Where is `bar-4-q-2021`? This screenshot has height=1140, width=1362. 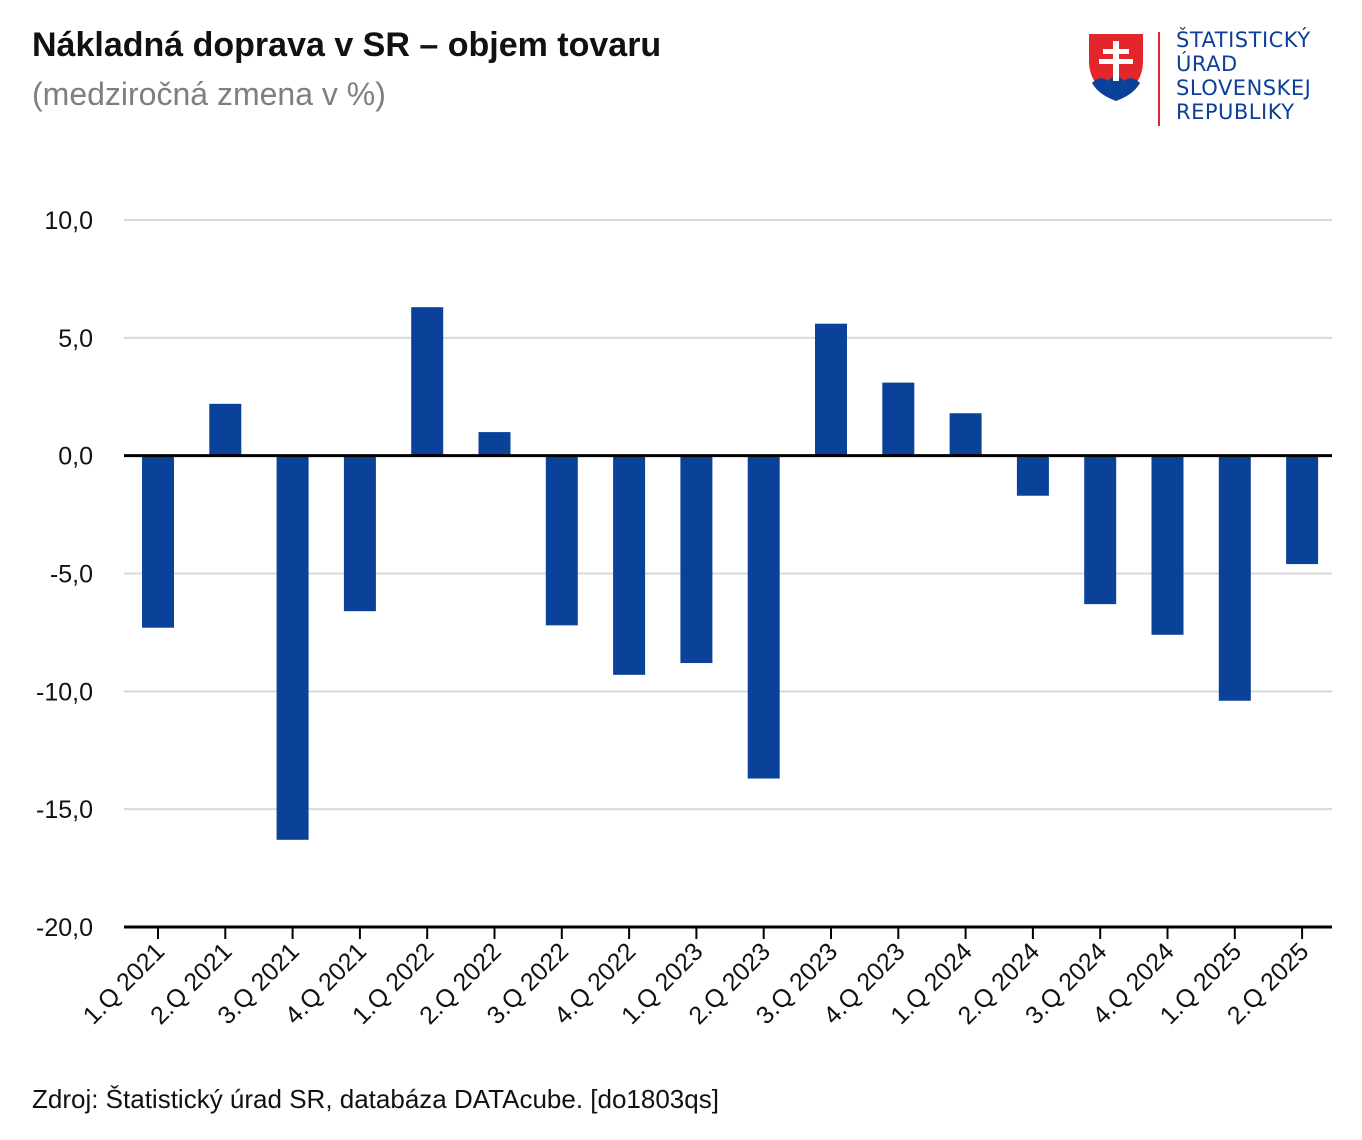
bar-4-q-2021 is located at coordinates (359, 533).